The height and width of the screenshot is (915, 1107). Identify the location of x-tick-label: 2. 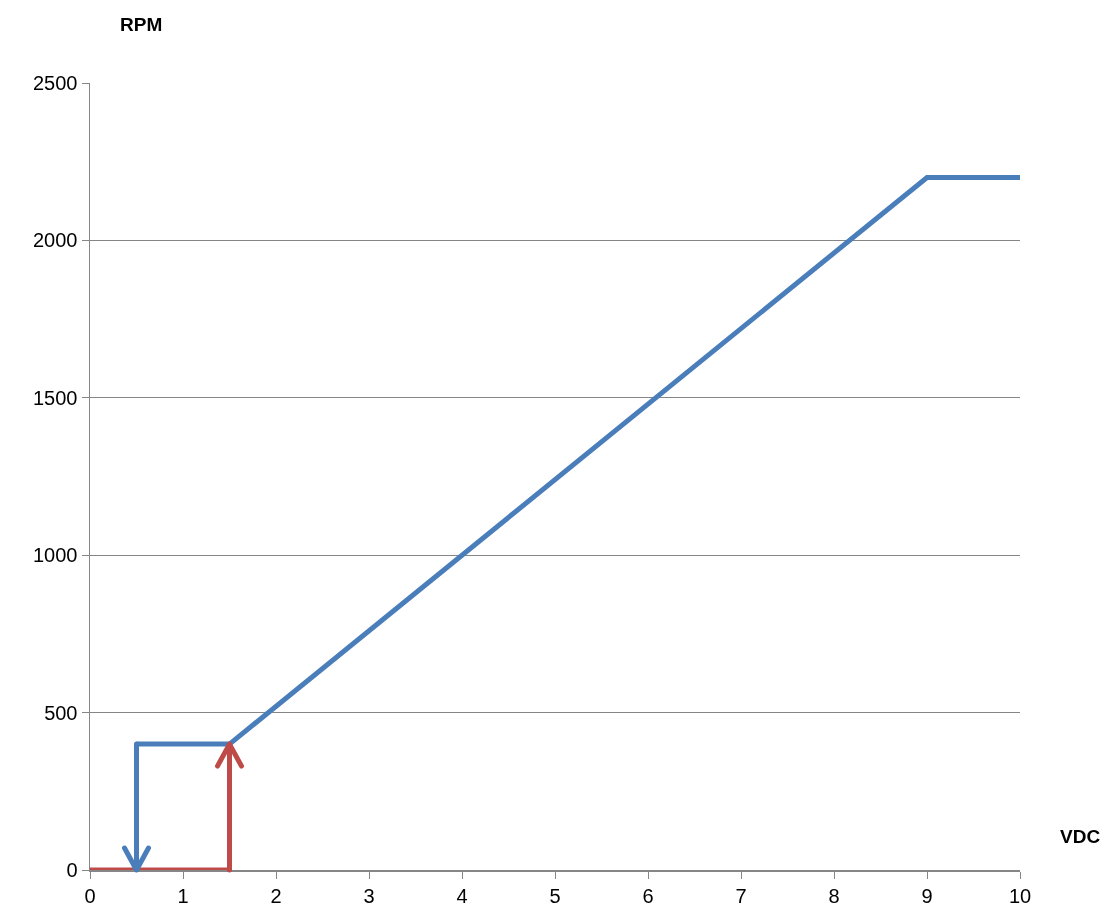
(276, 895).